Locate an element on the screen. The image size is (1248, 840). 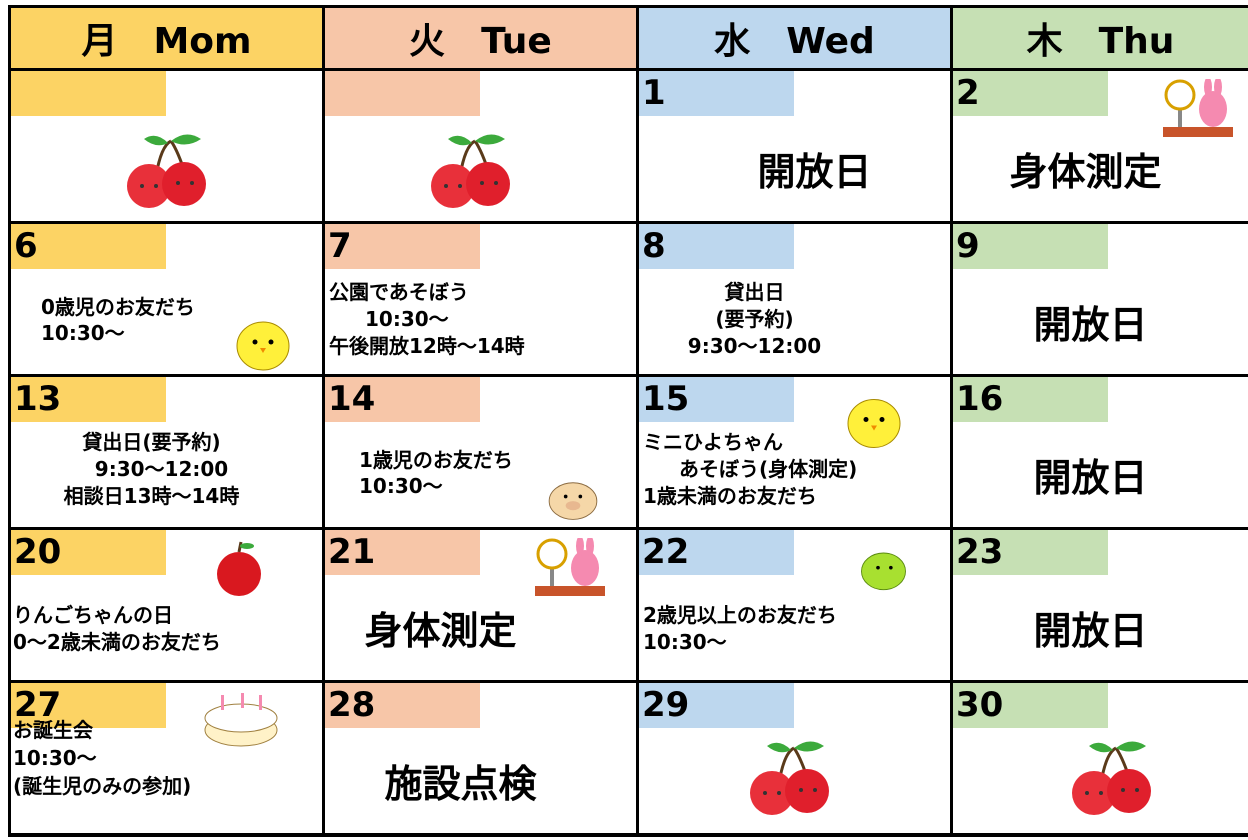
day-cell: 14 1歳児のお友だち 10:30～ is located at coordinates (480, 452).